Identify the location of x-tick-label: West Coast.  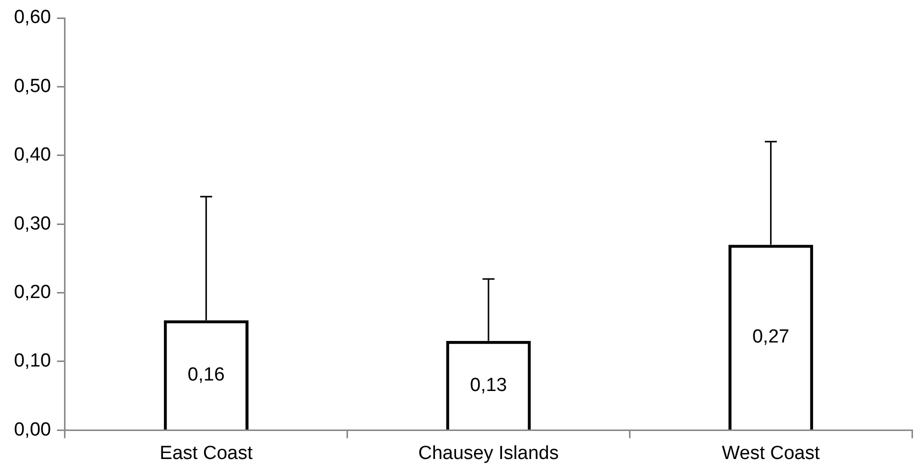
(771, 453).